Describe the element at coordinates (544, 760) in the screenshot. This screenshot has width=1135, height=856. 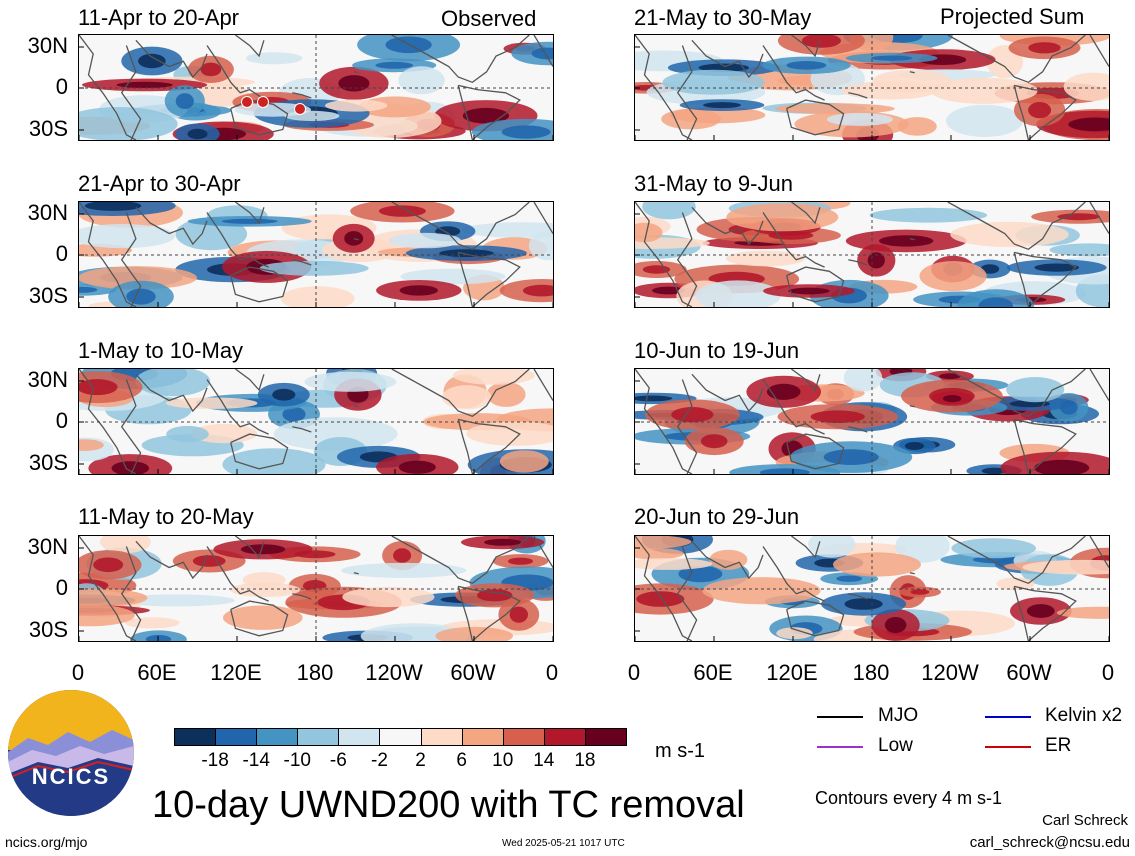
I see `colorbar-label: 14` at that location.